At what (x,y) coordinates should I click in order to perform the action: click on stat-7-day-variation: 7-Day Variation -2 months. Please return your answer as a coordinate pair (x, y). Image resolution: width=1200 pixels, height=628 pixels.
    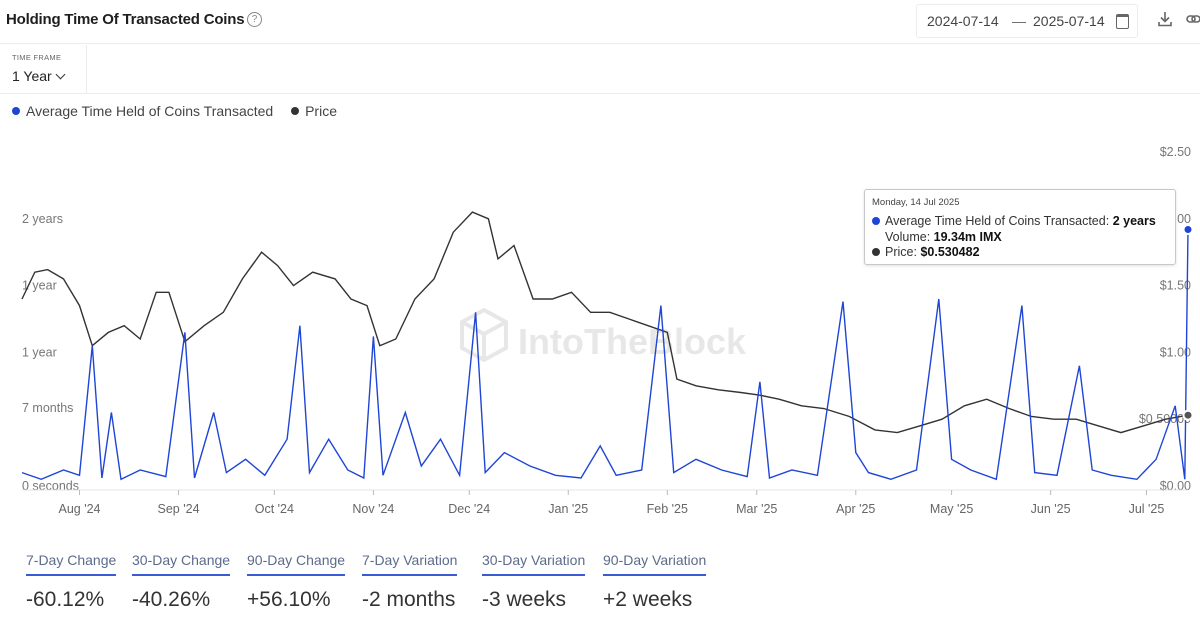
    Looking at the image, I should click on (410, 582).